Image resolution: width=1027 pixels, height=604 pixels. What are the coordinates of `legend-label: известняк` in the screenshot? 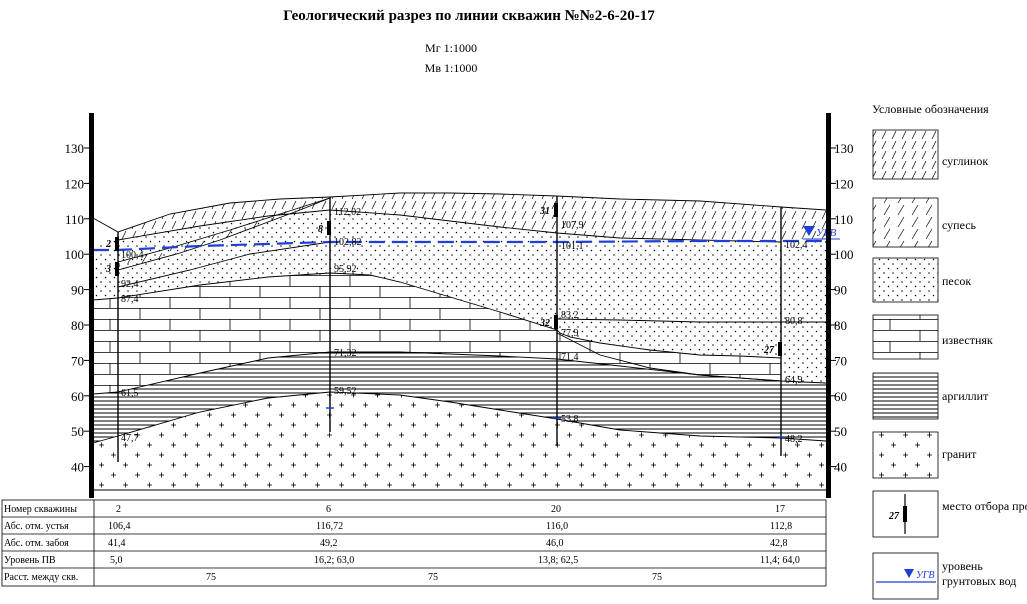 It's located at (967, 340).